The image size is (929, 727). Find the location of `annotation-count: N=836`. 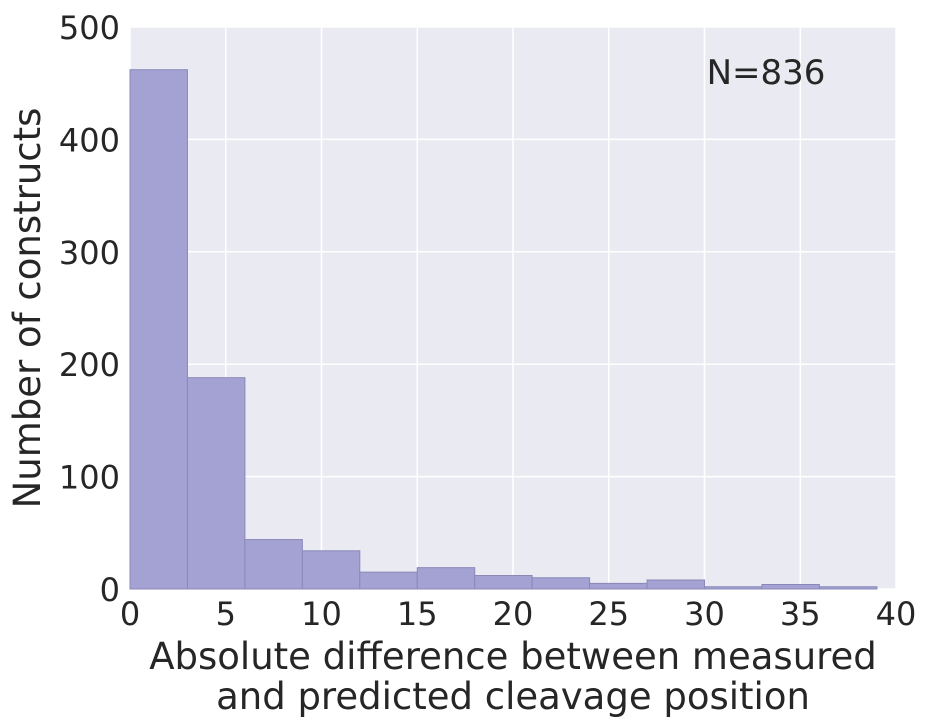

annotation-count: N=836 is located at coordinates (766, 73).